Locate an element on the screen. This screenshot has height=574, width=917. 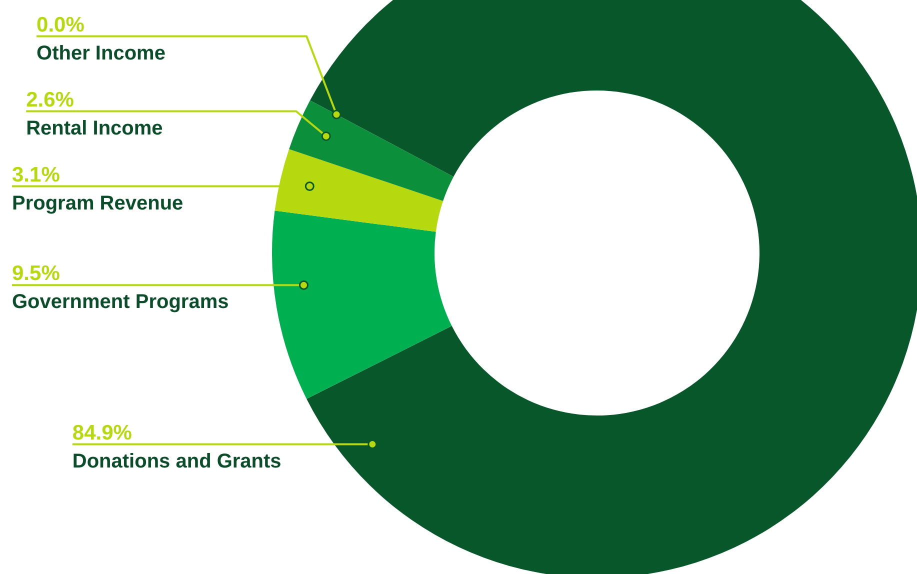
category-label: Other Income is located at coordinates (101, 53).